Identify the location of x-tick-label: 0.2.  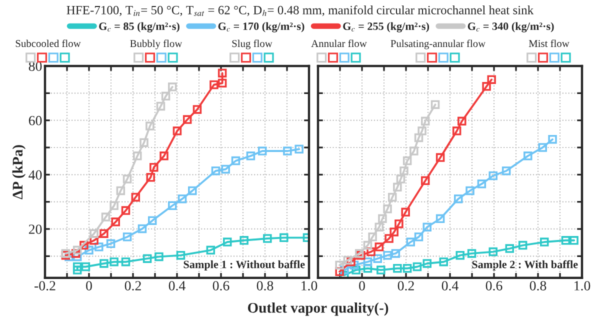
(132, 285).